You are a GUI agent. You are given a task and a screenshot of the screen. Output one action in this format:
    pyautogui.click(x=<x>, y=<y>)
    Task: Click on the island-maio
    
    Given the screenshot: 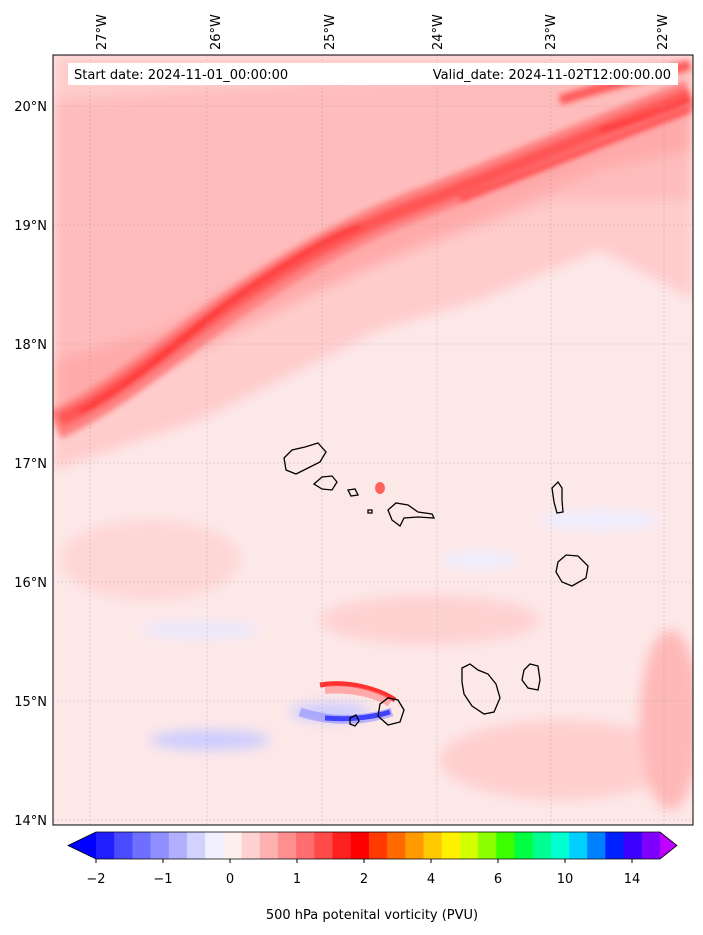 What is the action you would take?
    pyautogui.click(x=531, y=677)
    